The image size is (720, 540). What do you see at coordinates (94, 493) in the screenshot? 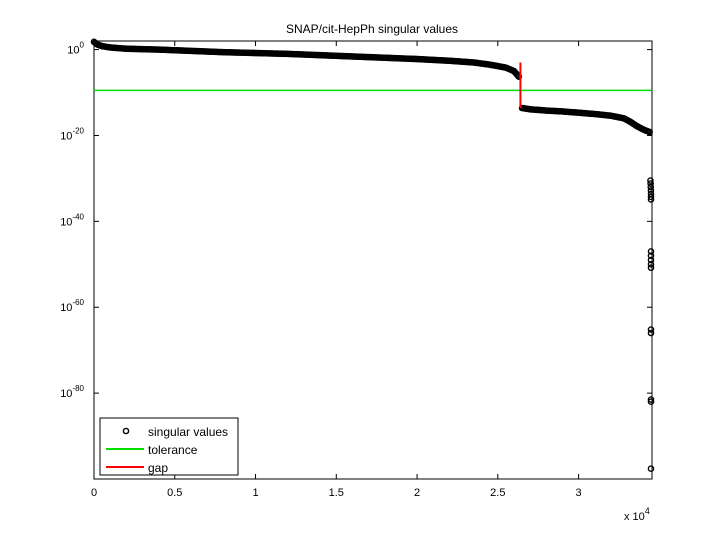
I see `x-tick-label: 0` at bounding box center [94, 493].